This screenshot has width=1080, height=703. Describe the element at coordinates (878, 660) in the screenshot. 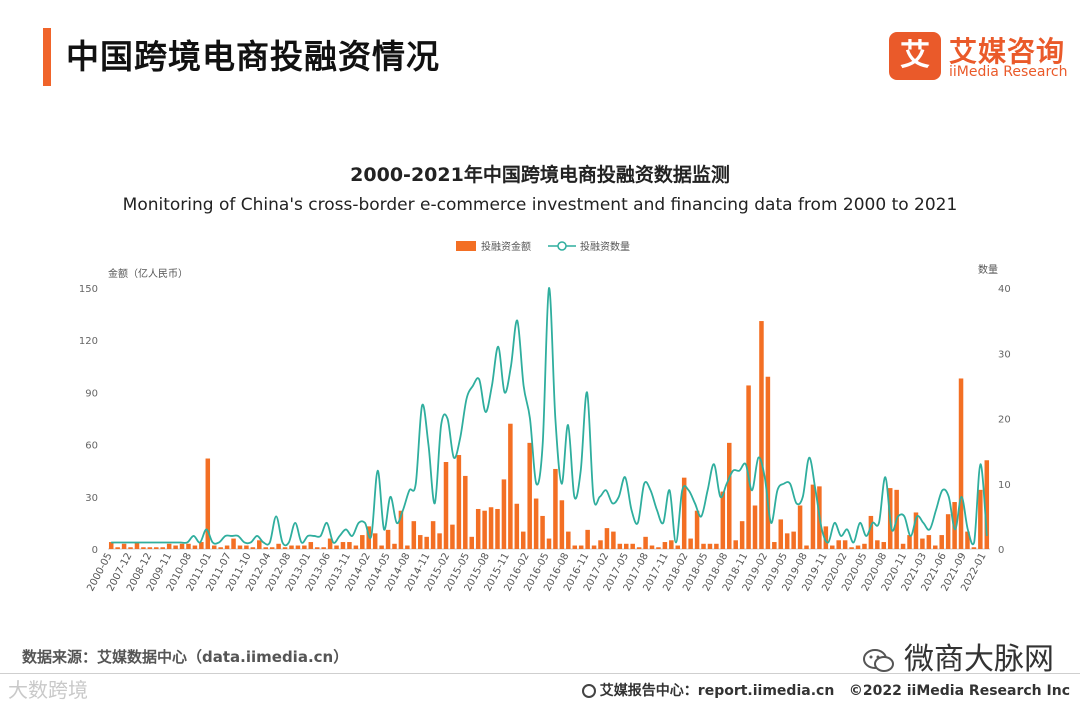

I see `wechat-icon` at that location.